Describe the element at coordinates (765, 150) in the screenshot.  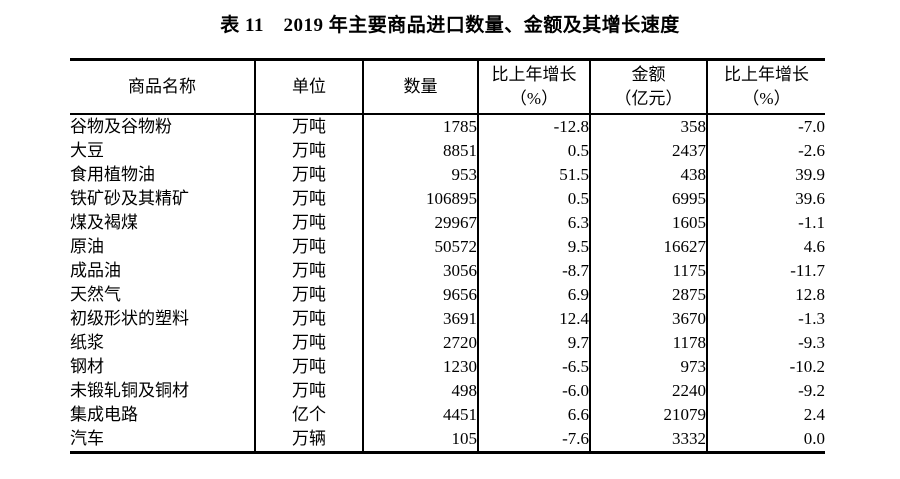
I see `cell-amount-growth: -2.6` at that location.